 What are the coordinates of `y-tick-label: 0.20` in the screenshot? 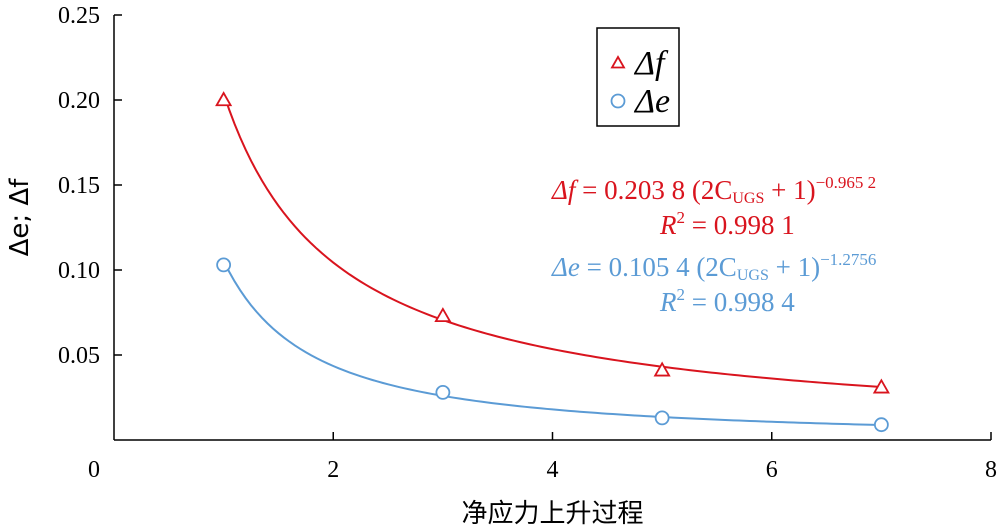 It's located at (79, 101).